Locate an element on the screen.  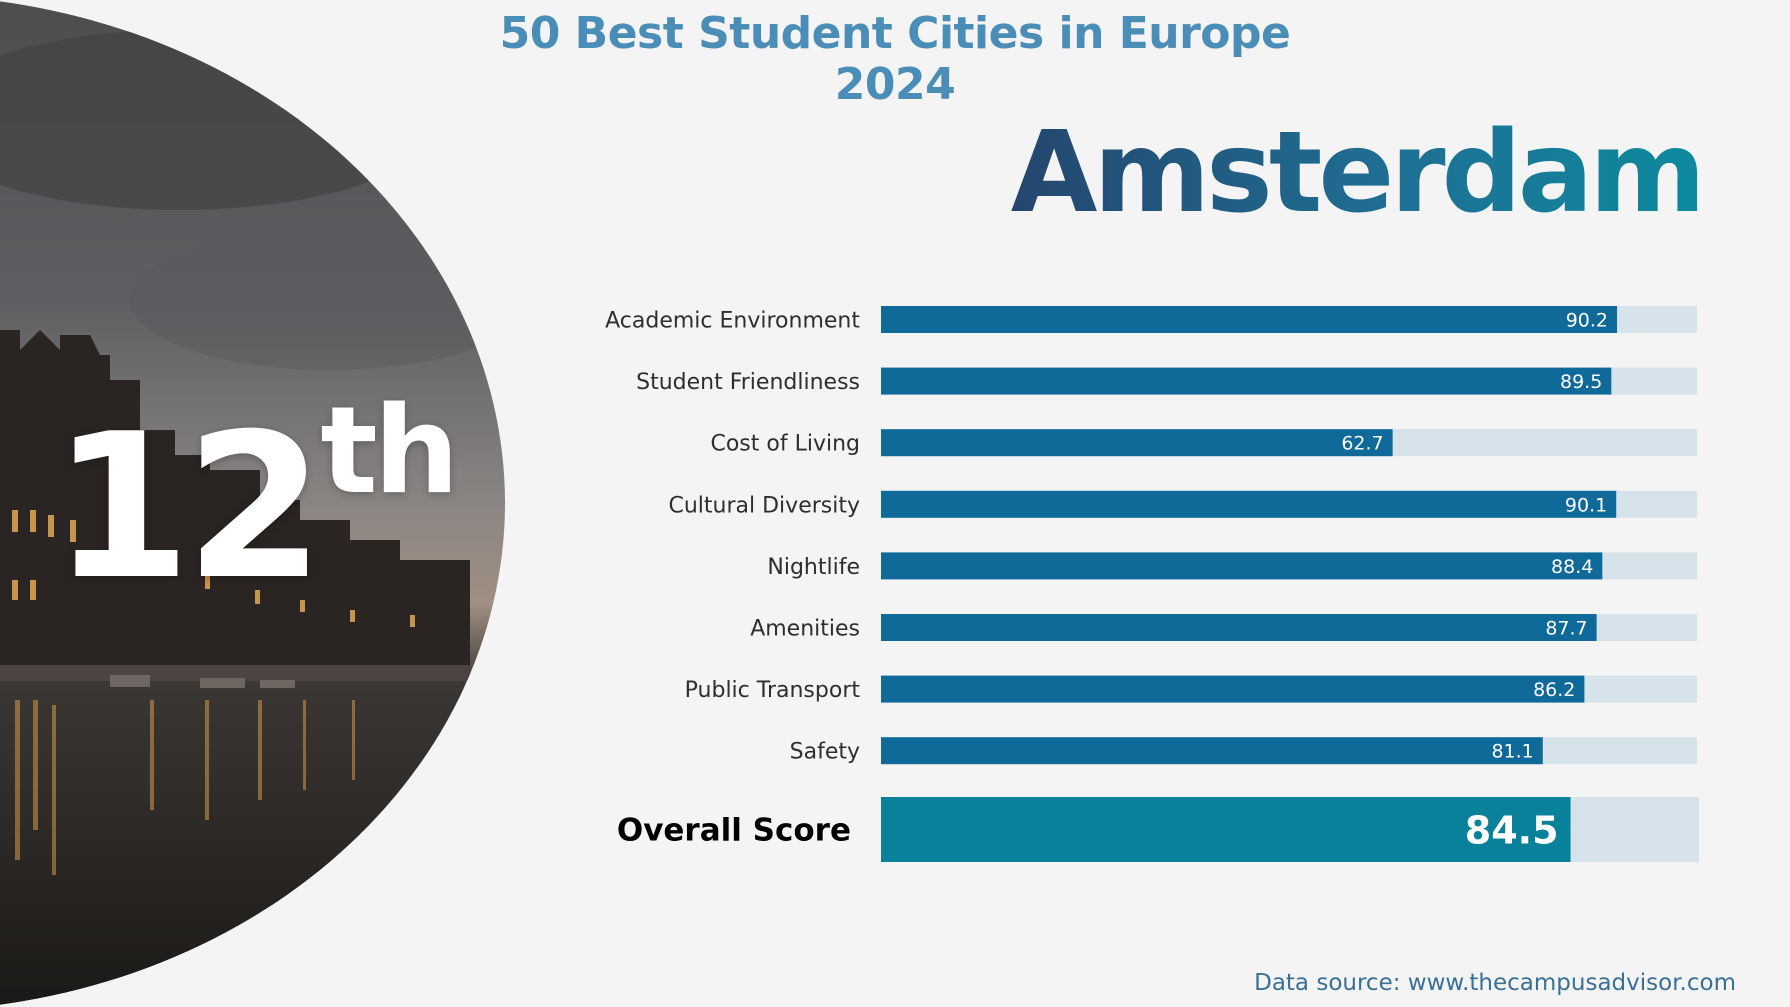
data-source: Data source: www.thecampusadvisor.com is located at coordinates (1495, 983).